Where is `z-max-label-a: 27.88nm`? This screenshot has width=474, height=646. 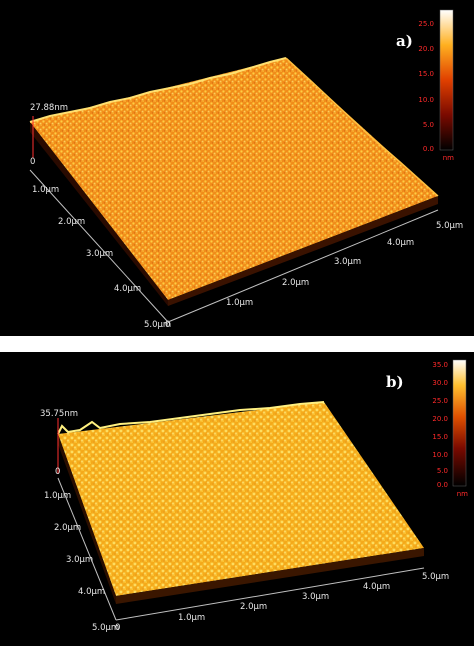 z-max-label-a: 27.88nm is located at coordinates (49, 108).